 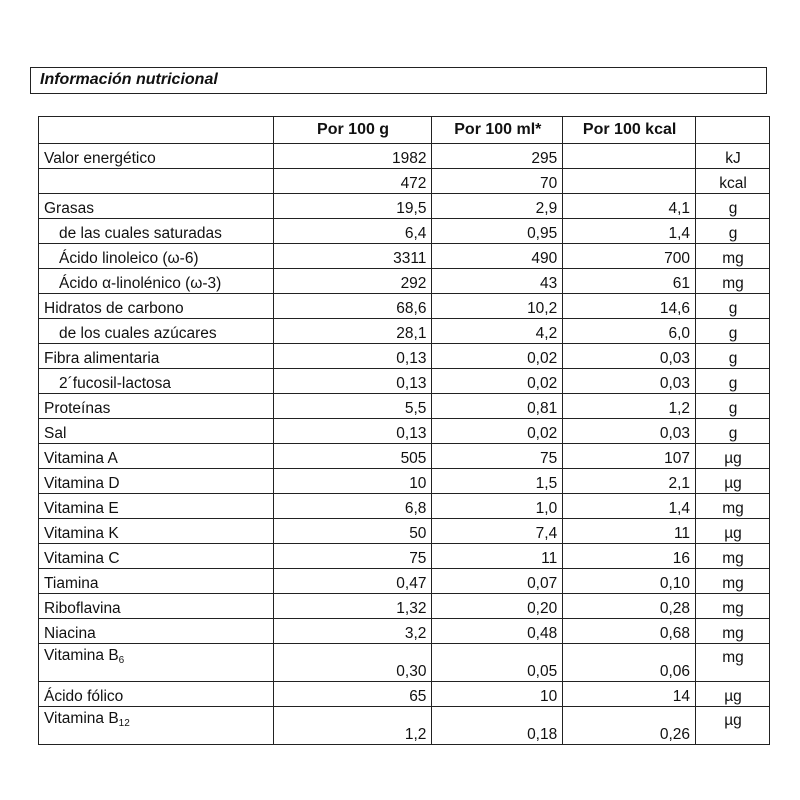 I want to click on nutrient-label: Hidratos de carbono, so click(x=156, y=306).